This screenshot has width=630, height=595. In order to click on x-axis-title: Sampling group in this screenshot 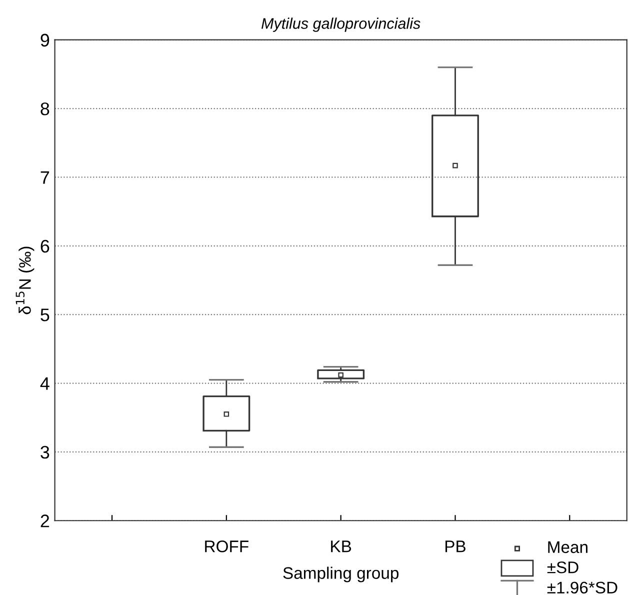, I will do `click(341, 574)`.